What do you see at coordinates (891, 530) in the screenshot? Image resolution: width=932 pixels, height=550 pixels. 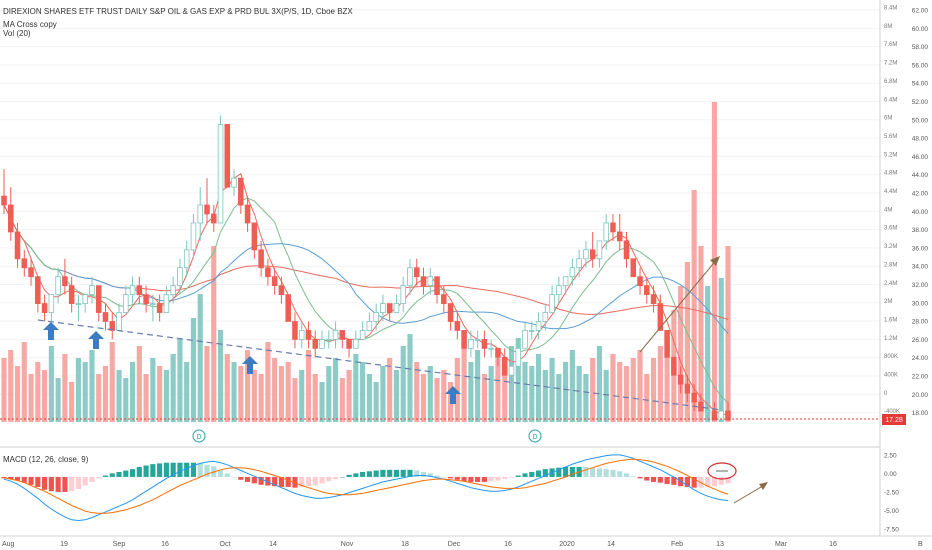 I see `macd-tick-label: -7.50` at bounding box center [891, 530].